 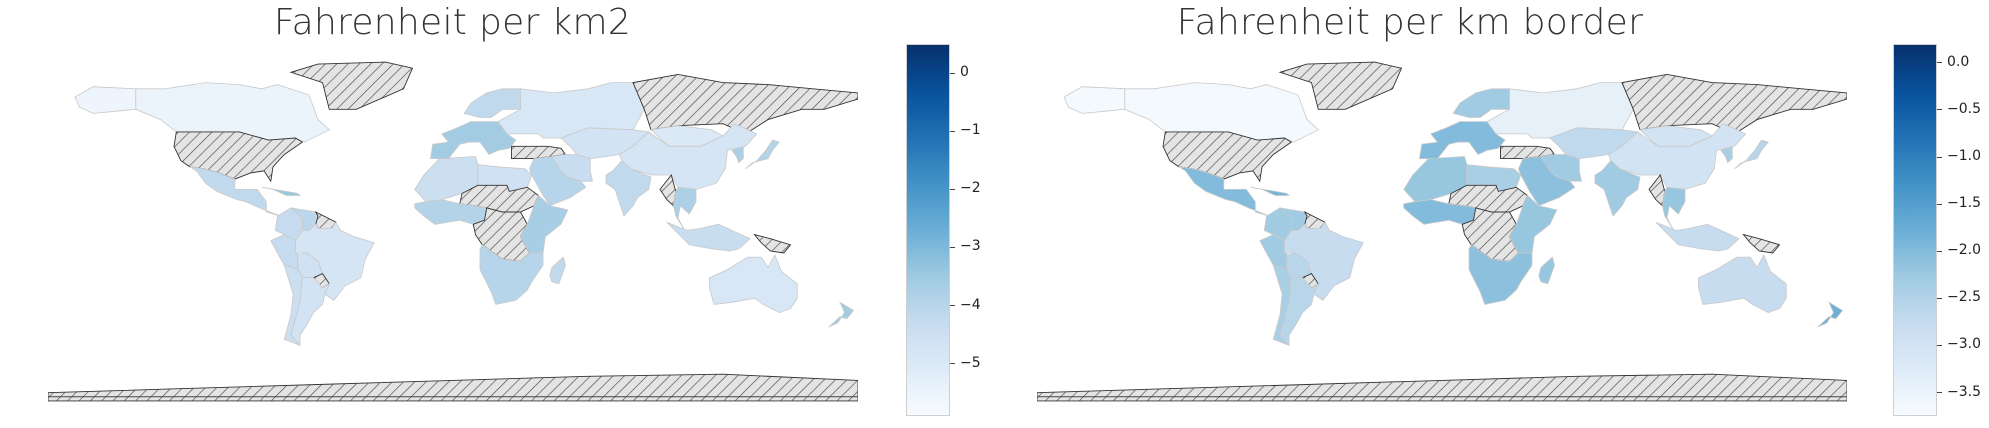 I want to click on map-title-per-km2: Fahrenheit per km2, so click(x=452, y=22).